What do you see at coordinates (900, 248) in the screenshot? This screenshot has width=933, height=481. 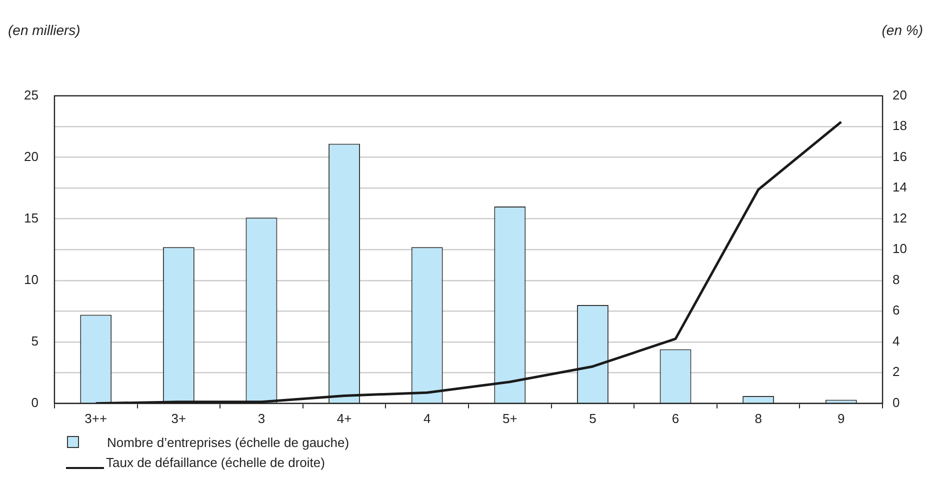 I see `y2-tick-label: 10` at bounding box center [900, 248].